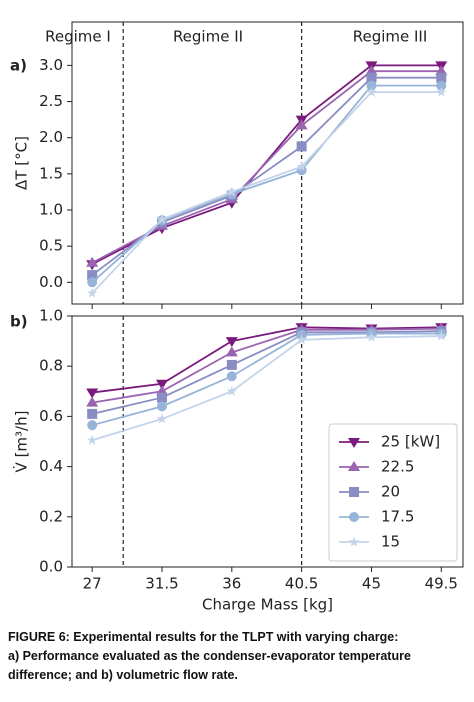 This screenshot has width=474, height=702. What do you see at coordinates (390, 37) in the screenshot?
I see `regime-label: Regime III` at bounding box center [390, 37].